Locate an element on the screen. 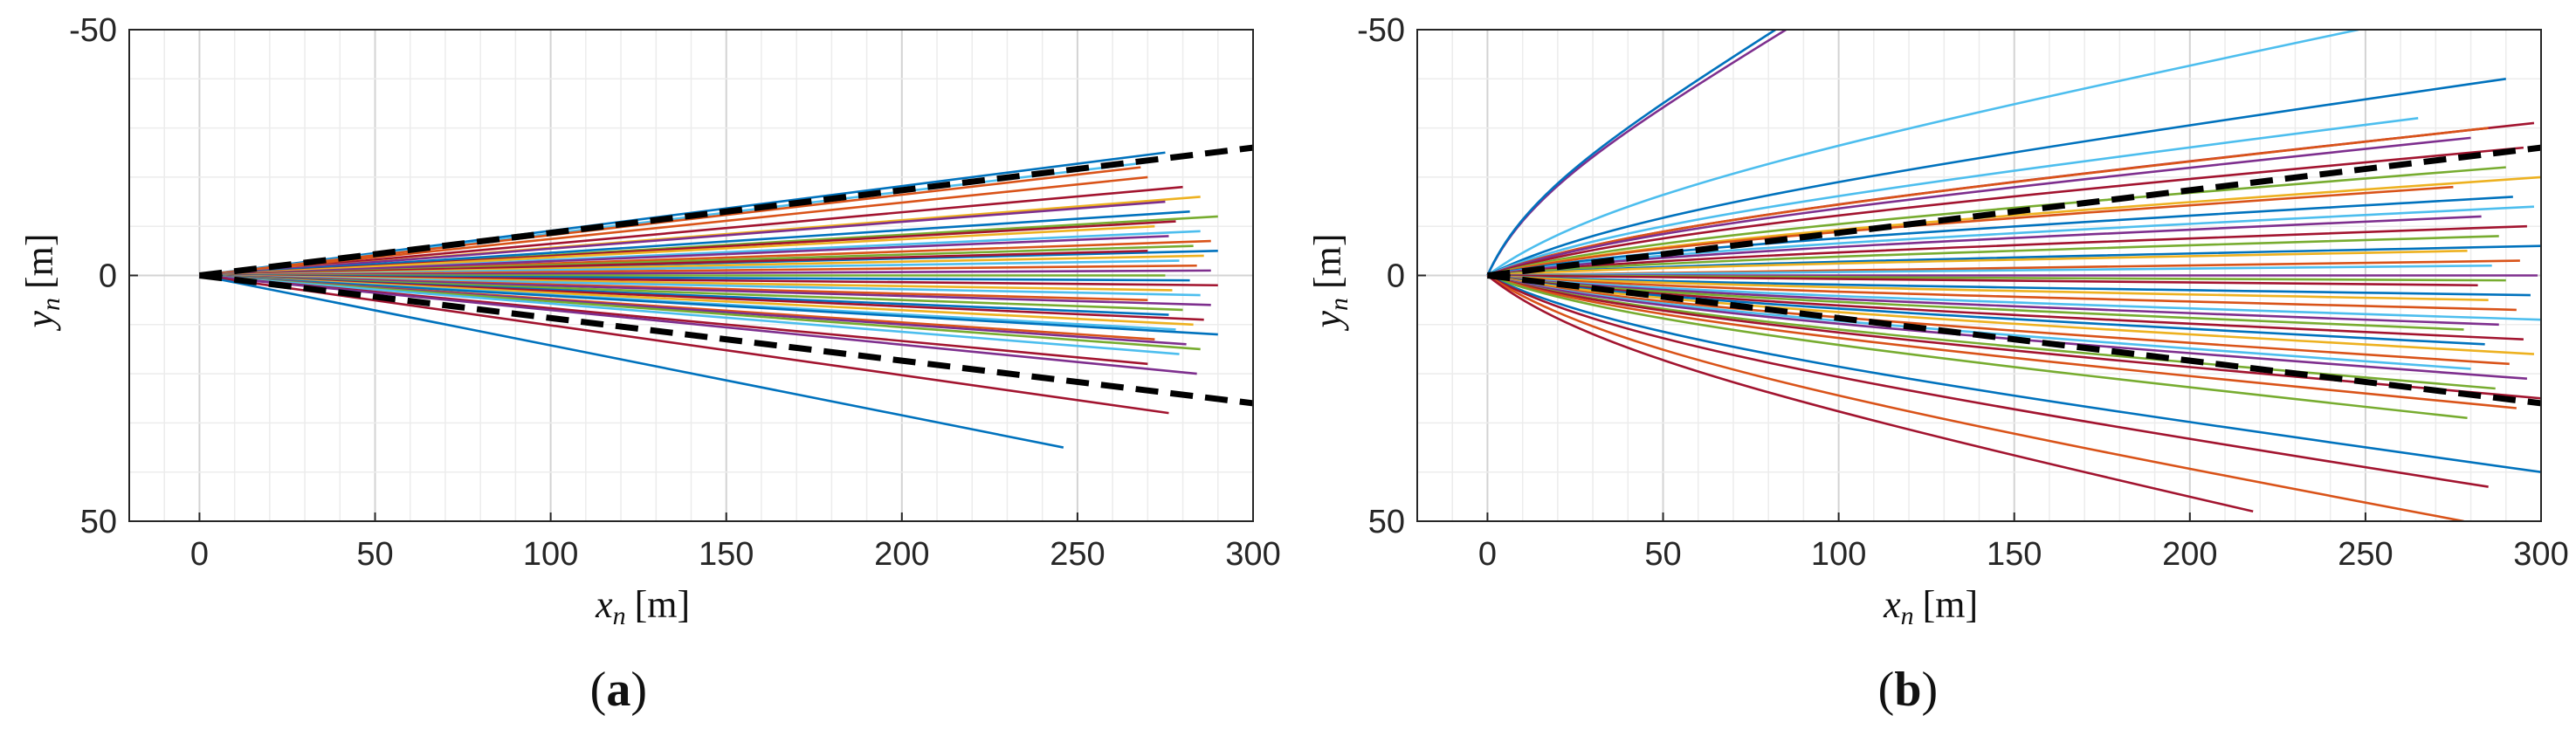 This screenshot has height=729, width=2576. x-ticks-b: 0 50 100 150 200 250 300 is located at coordinates (2023, 542).